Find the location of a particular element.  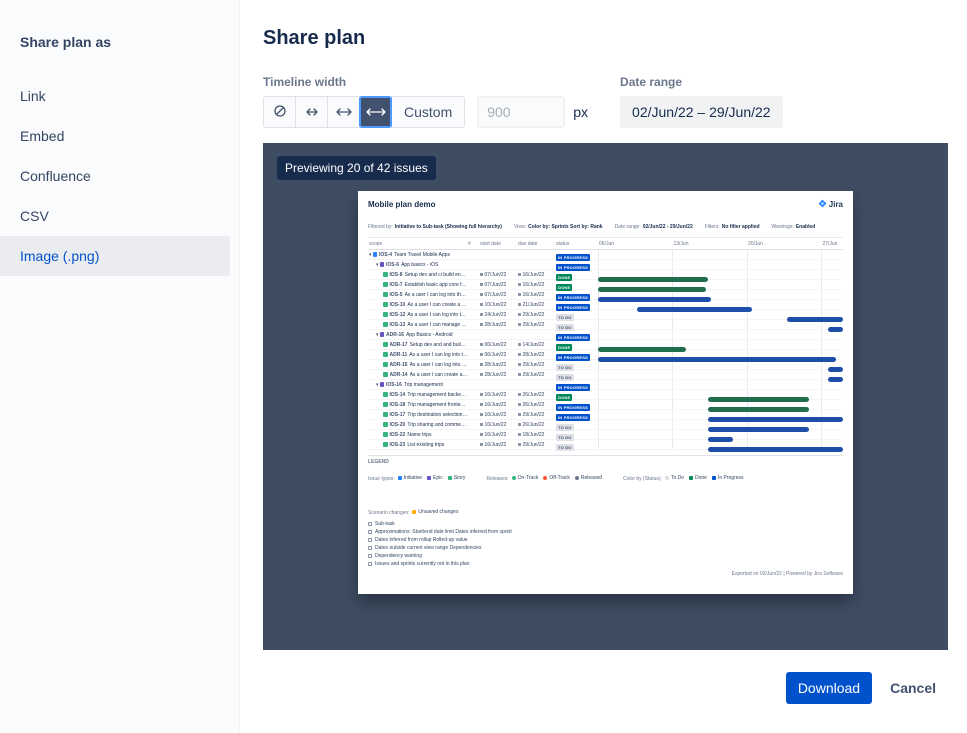

timeline-width-label: Timeline width is located at coordinates (305, 82).